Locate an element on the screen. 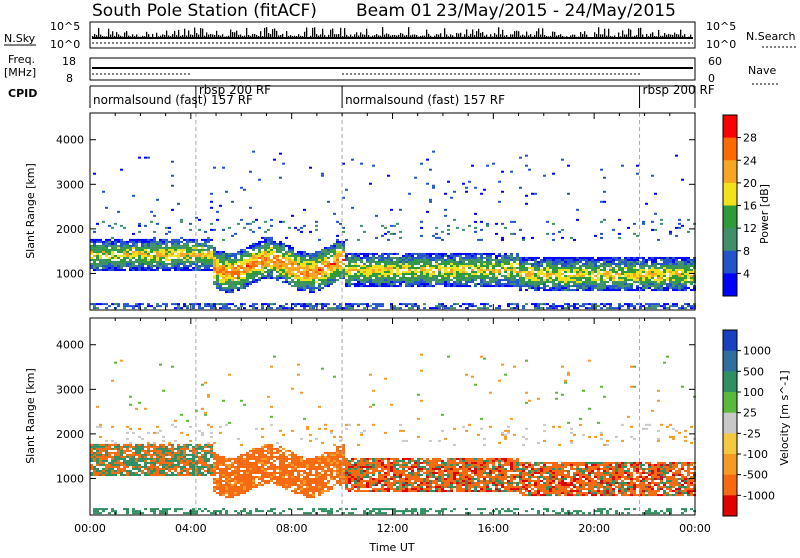 The image size is (800, 558). colorbar-tick-label: 20 is located at coordinates (750, 183).